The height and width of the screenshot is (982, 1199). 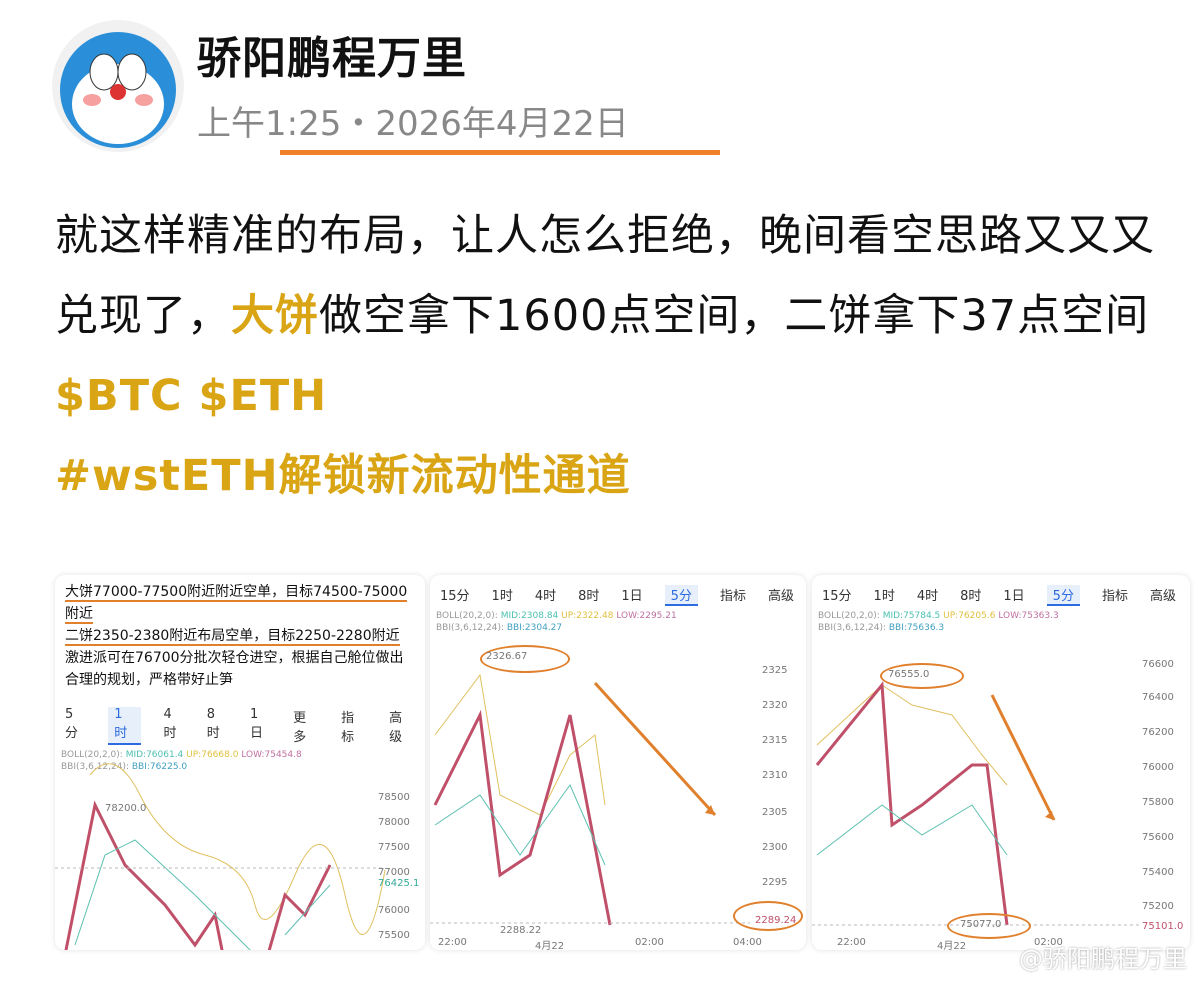 What do you see at coordinates (1158, 837) in the screenshot?
I see `y-tick: 75600` at bounding box center [1158, 837].